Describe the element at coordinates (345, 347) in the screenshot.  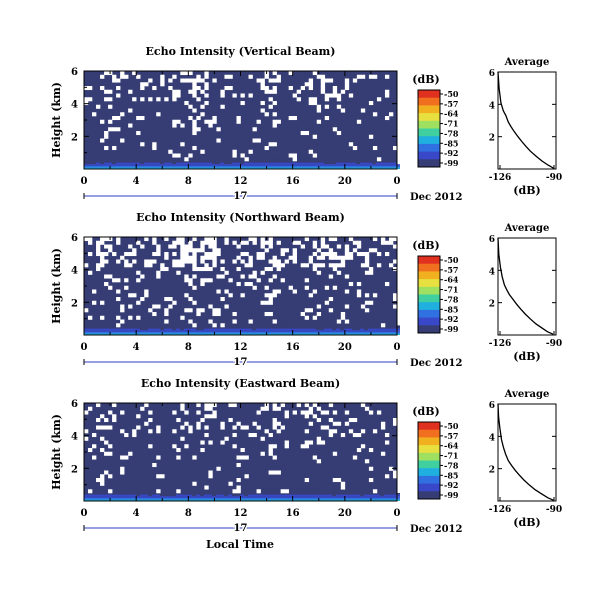
I see `x-tick-label: 20` at that location.